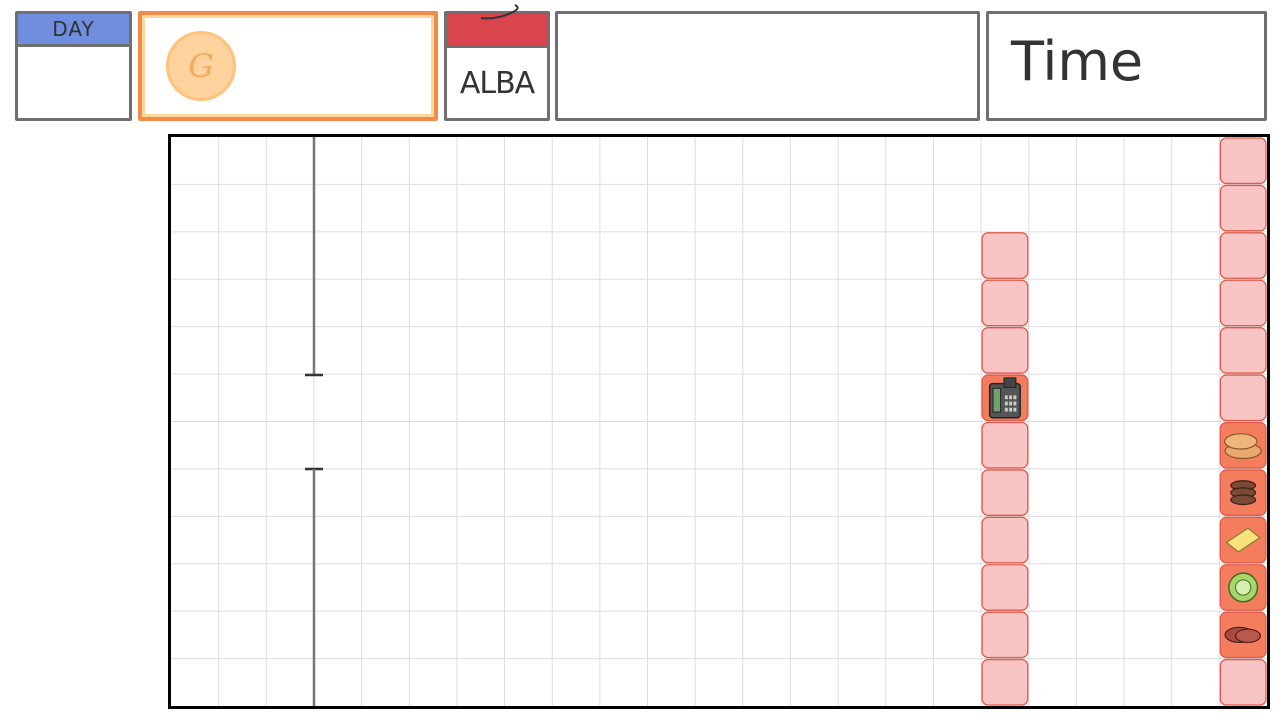 The height and width of the screenshot is (720, 1280). Describe the element at coordinates (767, 66) in the screenshot. I see `message-panel` at that location.